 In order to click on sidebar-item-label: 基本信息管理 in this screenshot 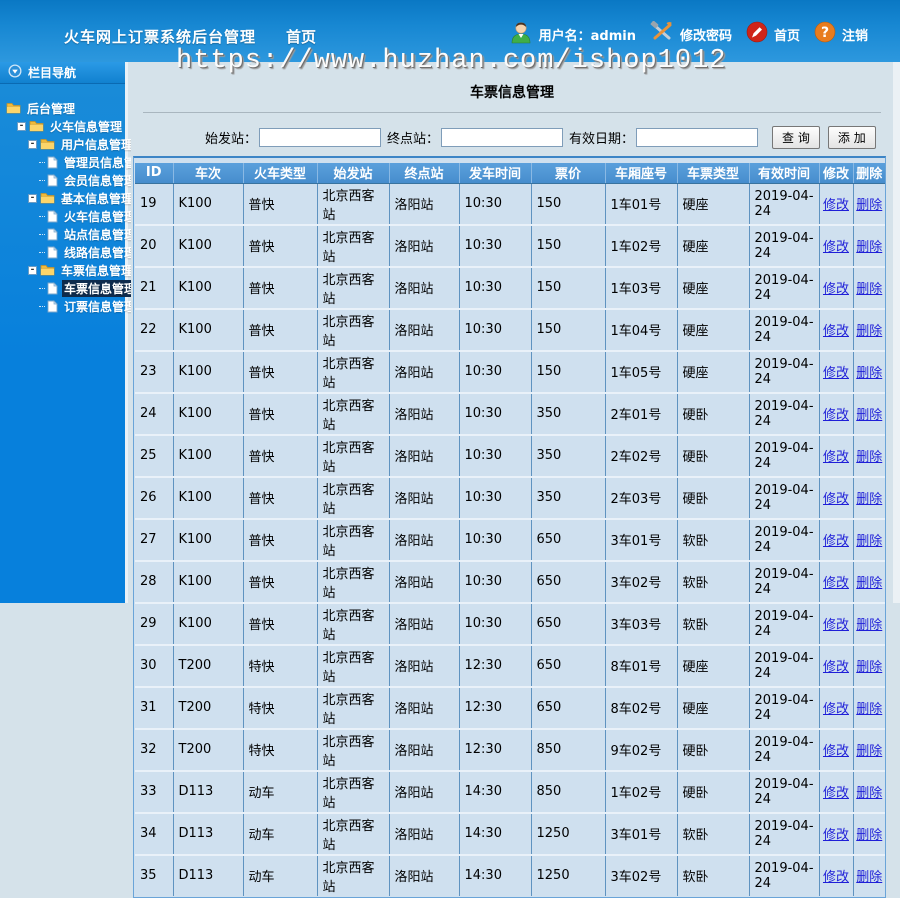, I will do `click(97, 198)`.